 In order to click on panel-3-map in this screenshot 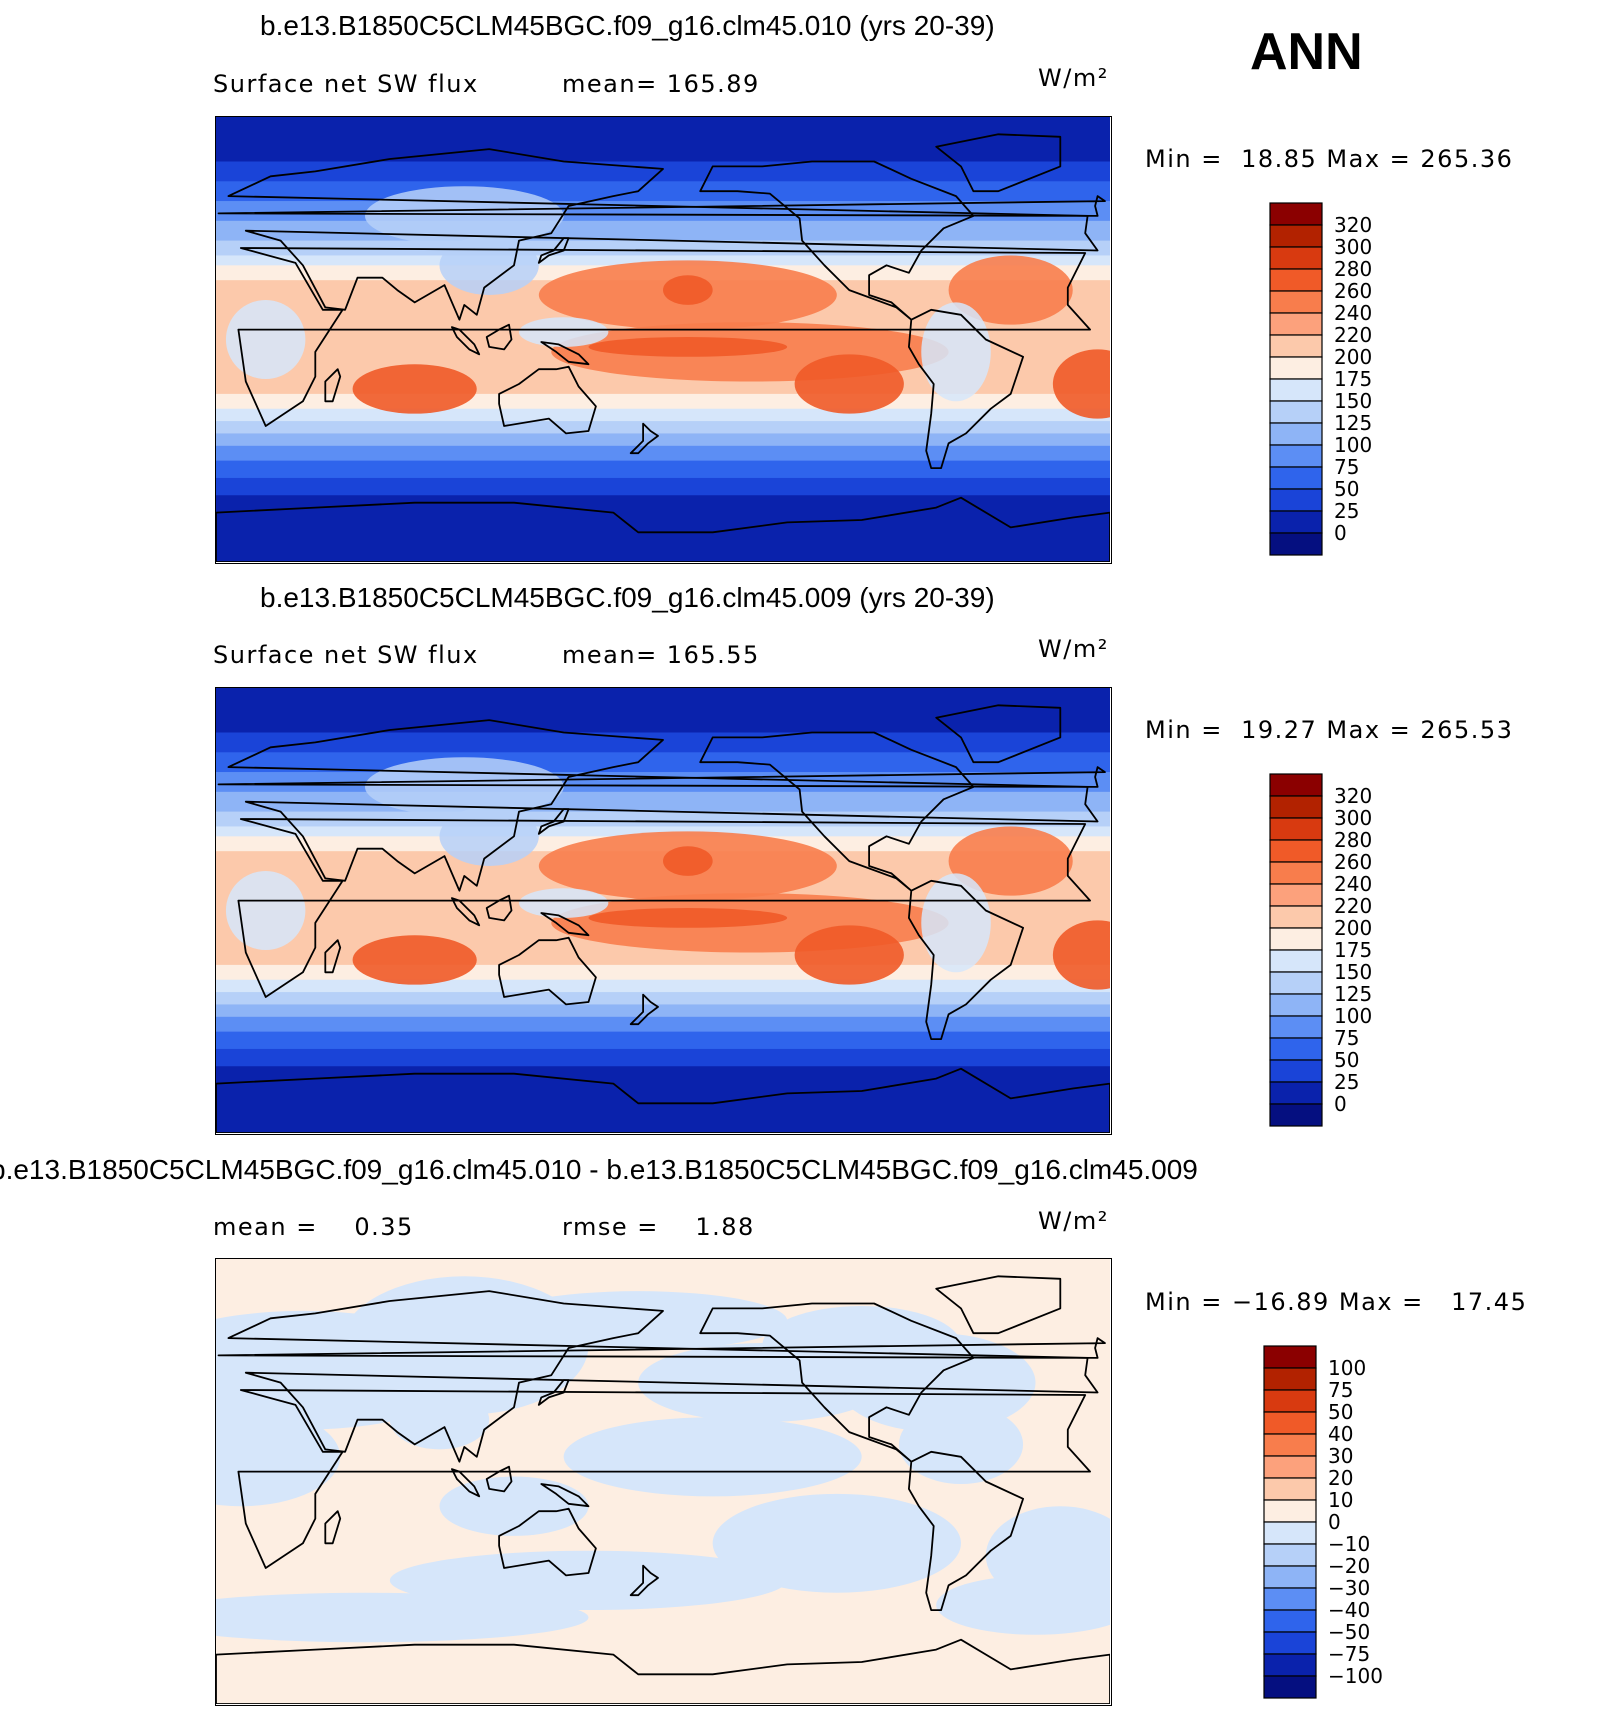, I will do `click(663, 1482)`.